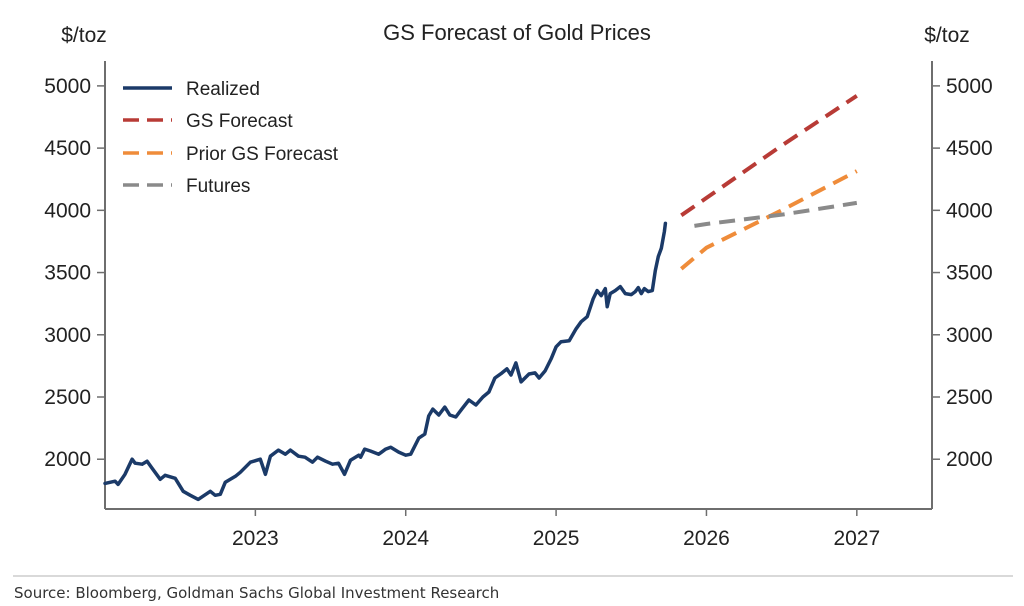 The height and width of the screenshot is (606, 1024). What do you see at coordinates (67, 273) in the screenshot?
I see `left-y-tick-label: 3500` at bounding box center [67, 273].